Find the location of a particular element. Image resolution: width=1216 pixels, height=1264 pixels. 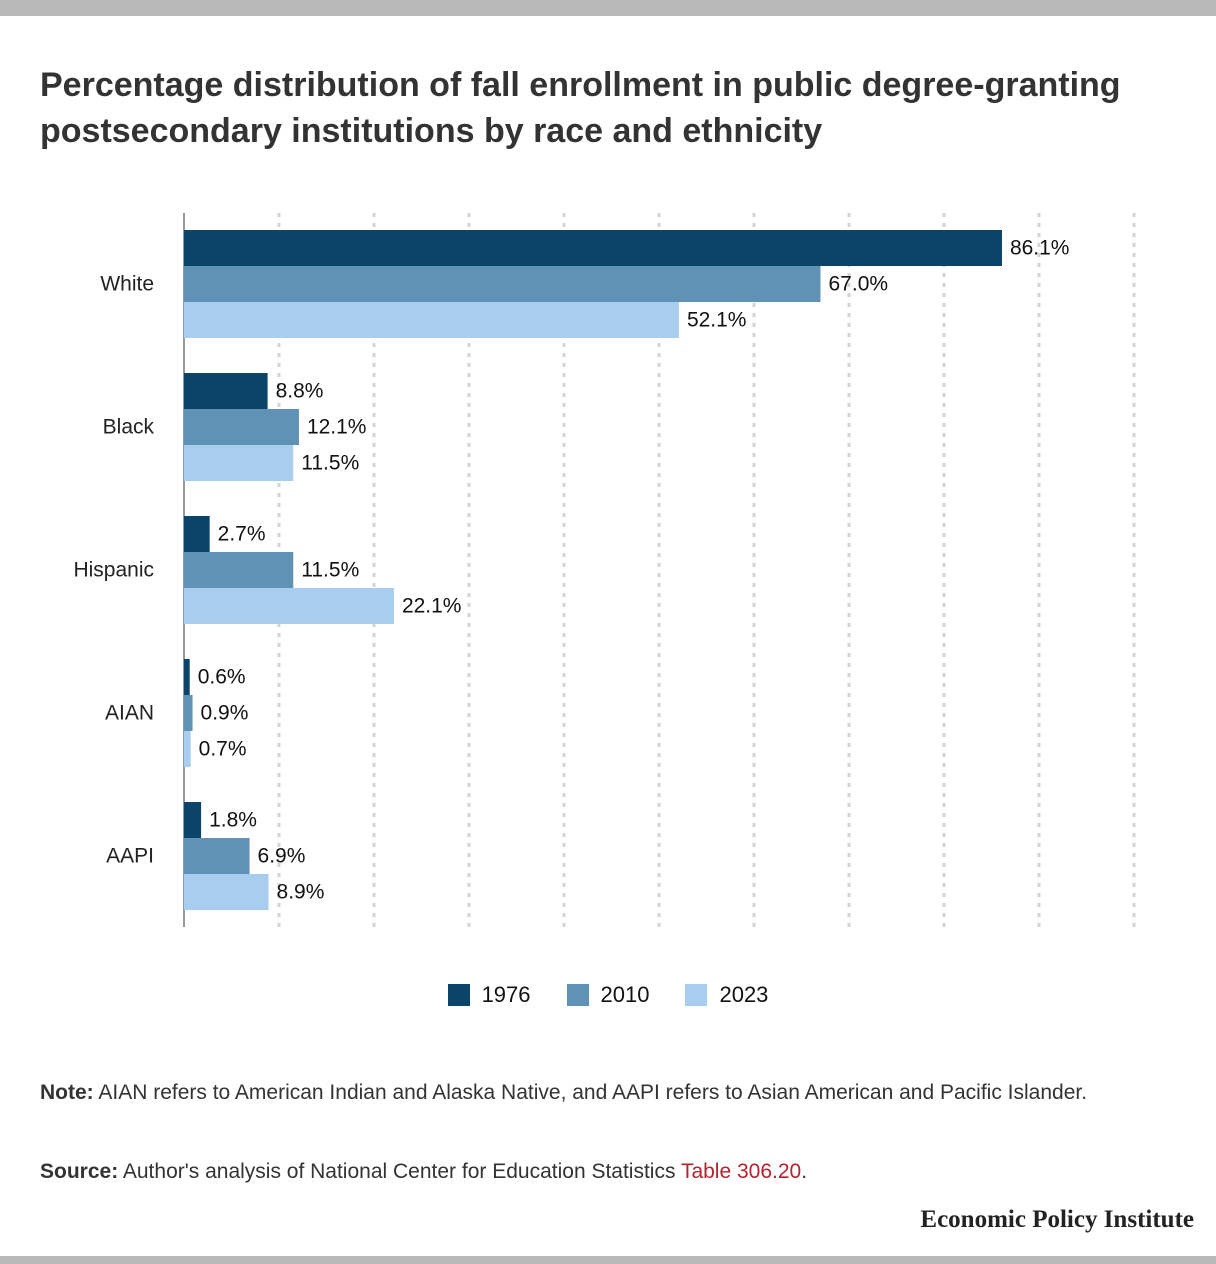

source-lead: Source: is located at coordinates (79, 1171).